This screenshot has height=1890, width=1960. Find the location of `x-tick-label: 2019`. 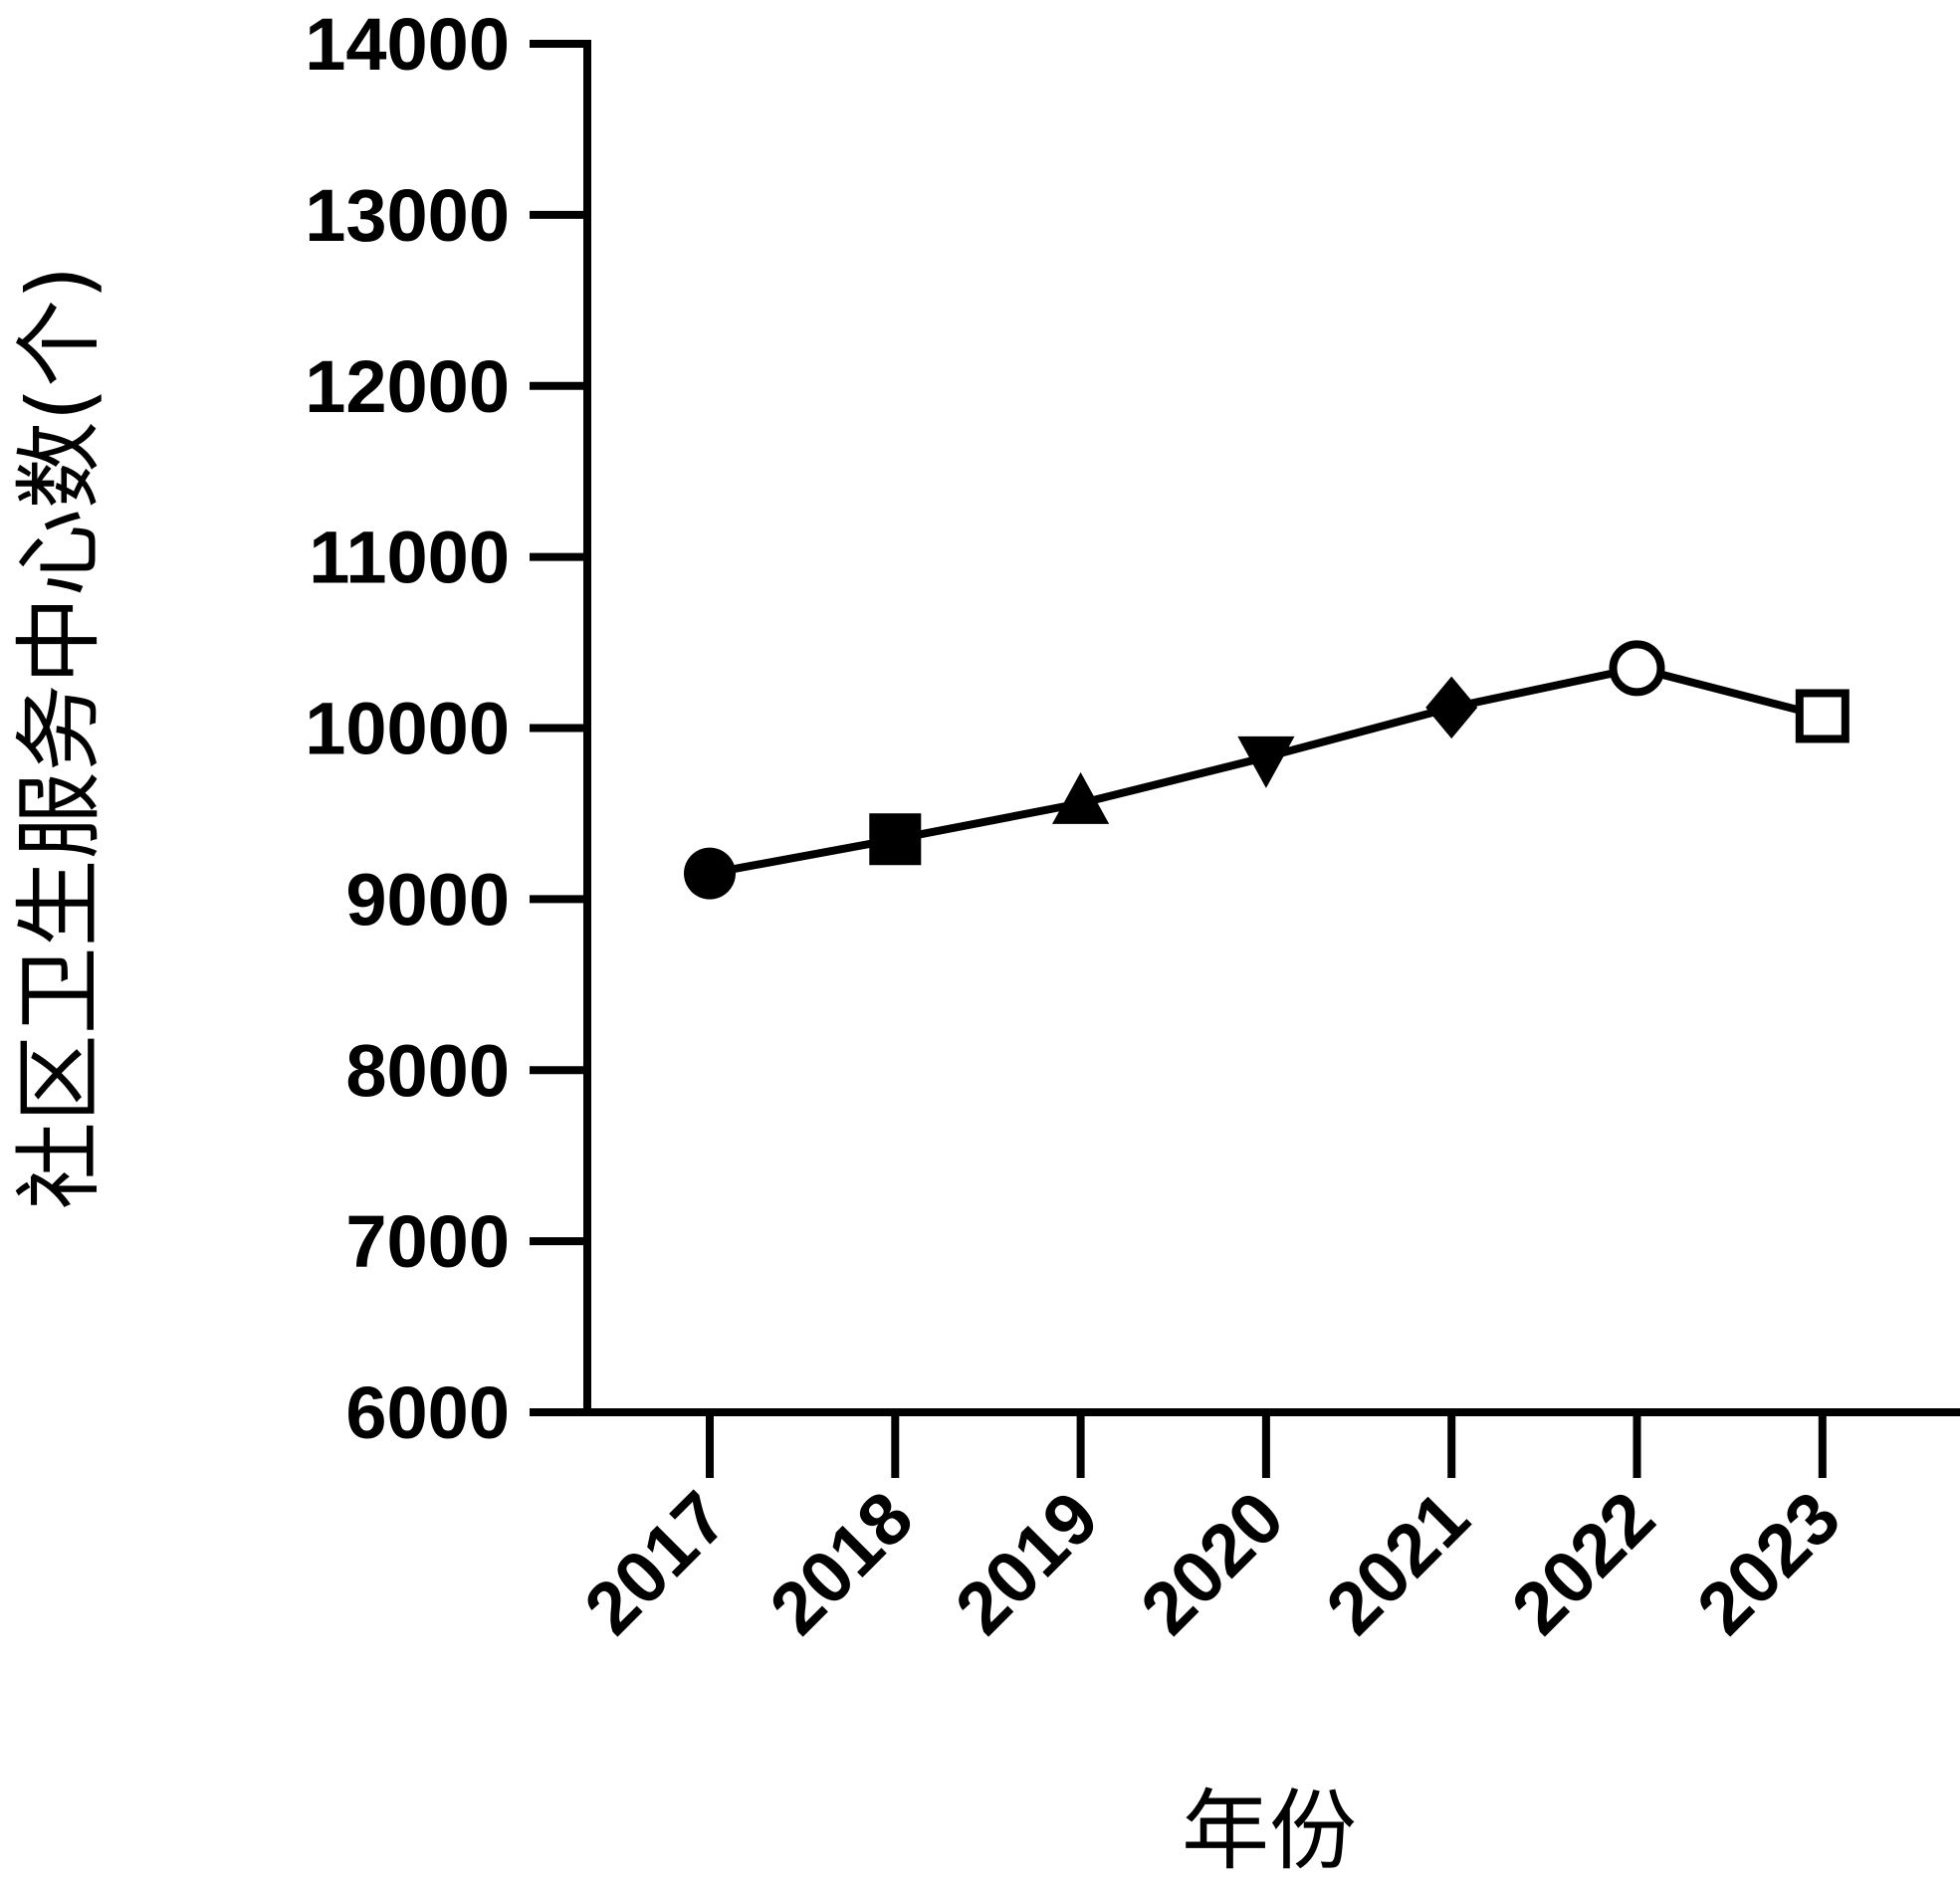

x-tick-label: 2019 is located at coordinates (1027, 1563).